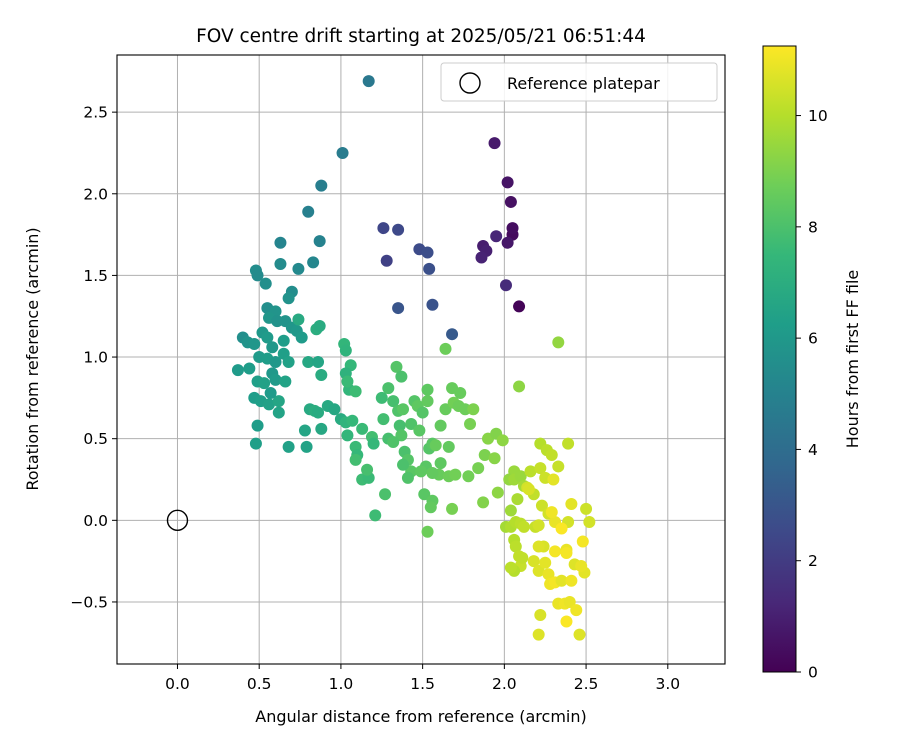 The image size is (900, 754). Describe the element at coordinates (95, 276) in the screenshot. I see `y-tick-label: 1.5` at that location.